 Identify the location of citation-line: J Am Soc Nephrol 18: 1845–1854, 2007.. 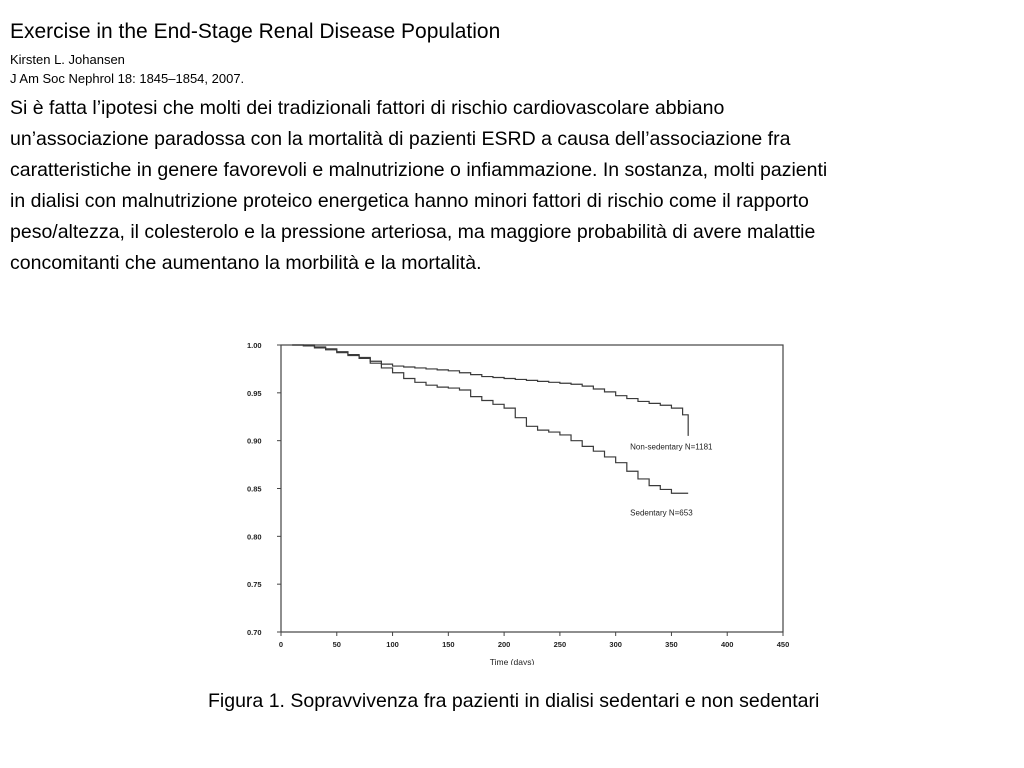
(127, 78).